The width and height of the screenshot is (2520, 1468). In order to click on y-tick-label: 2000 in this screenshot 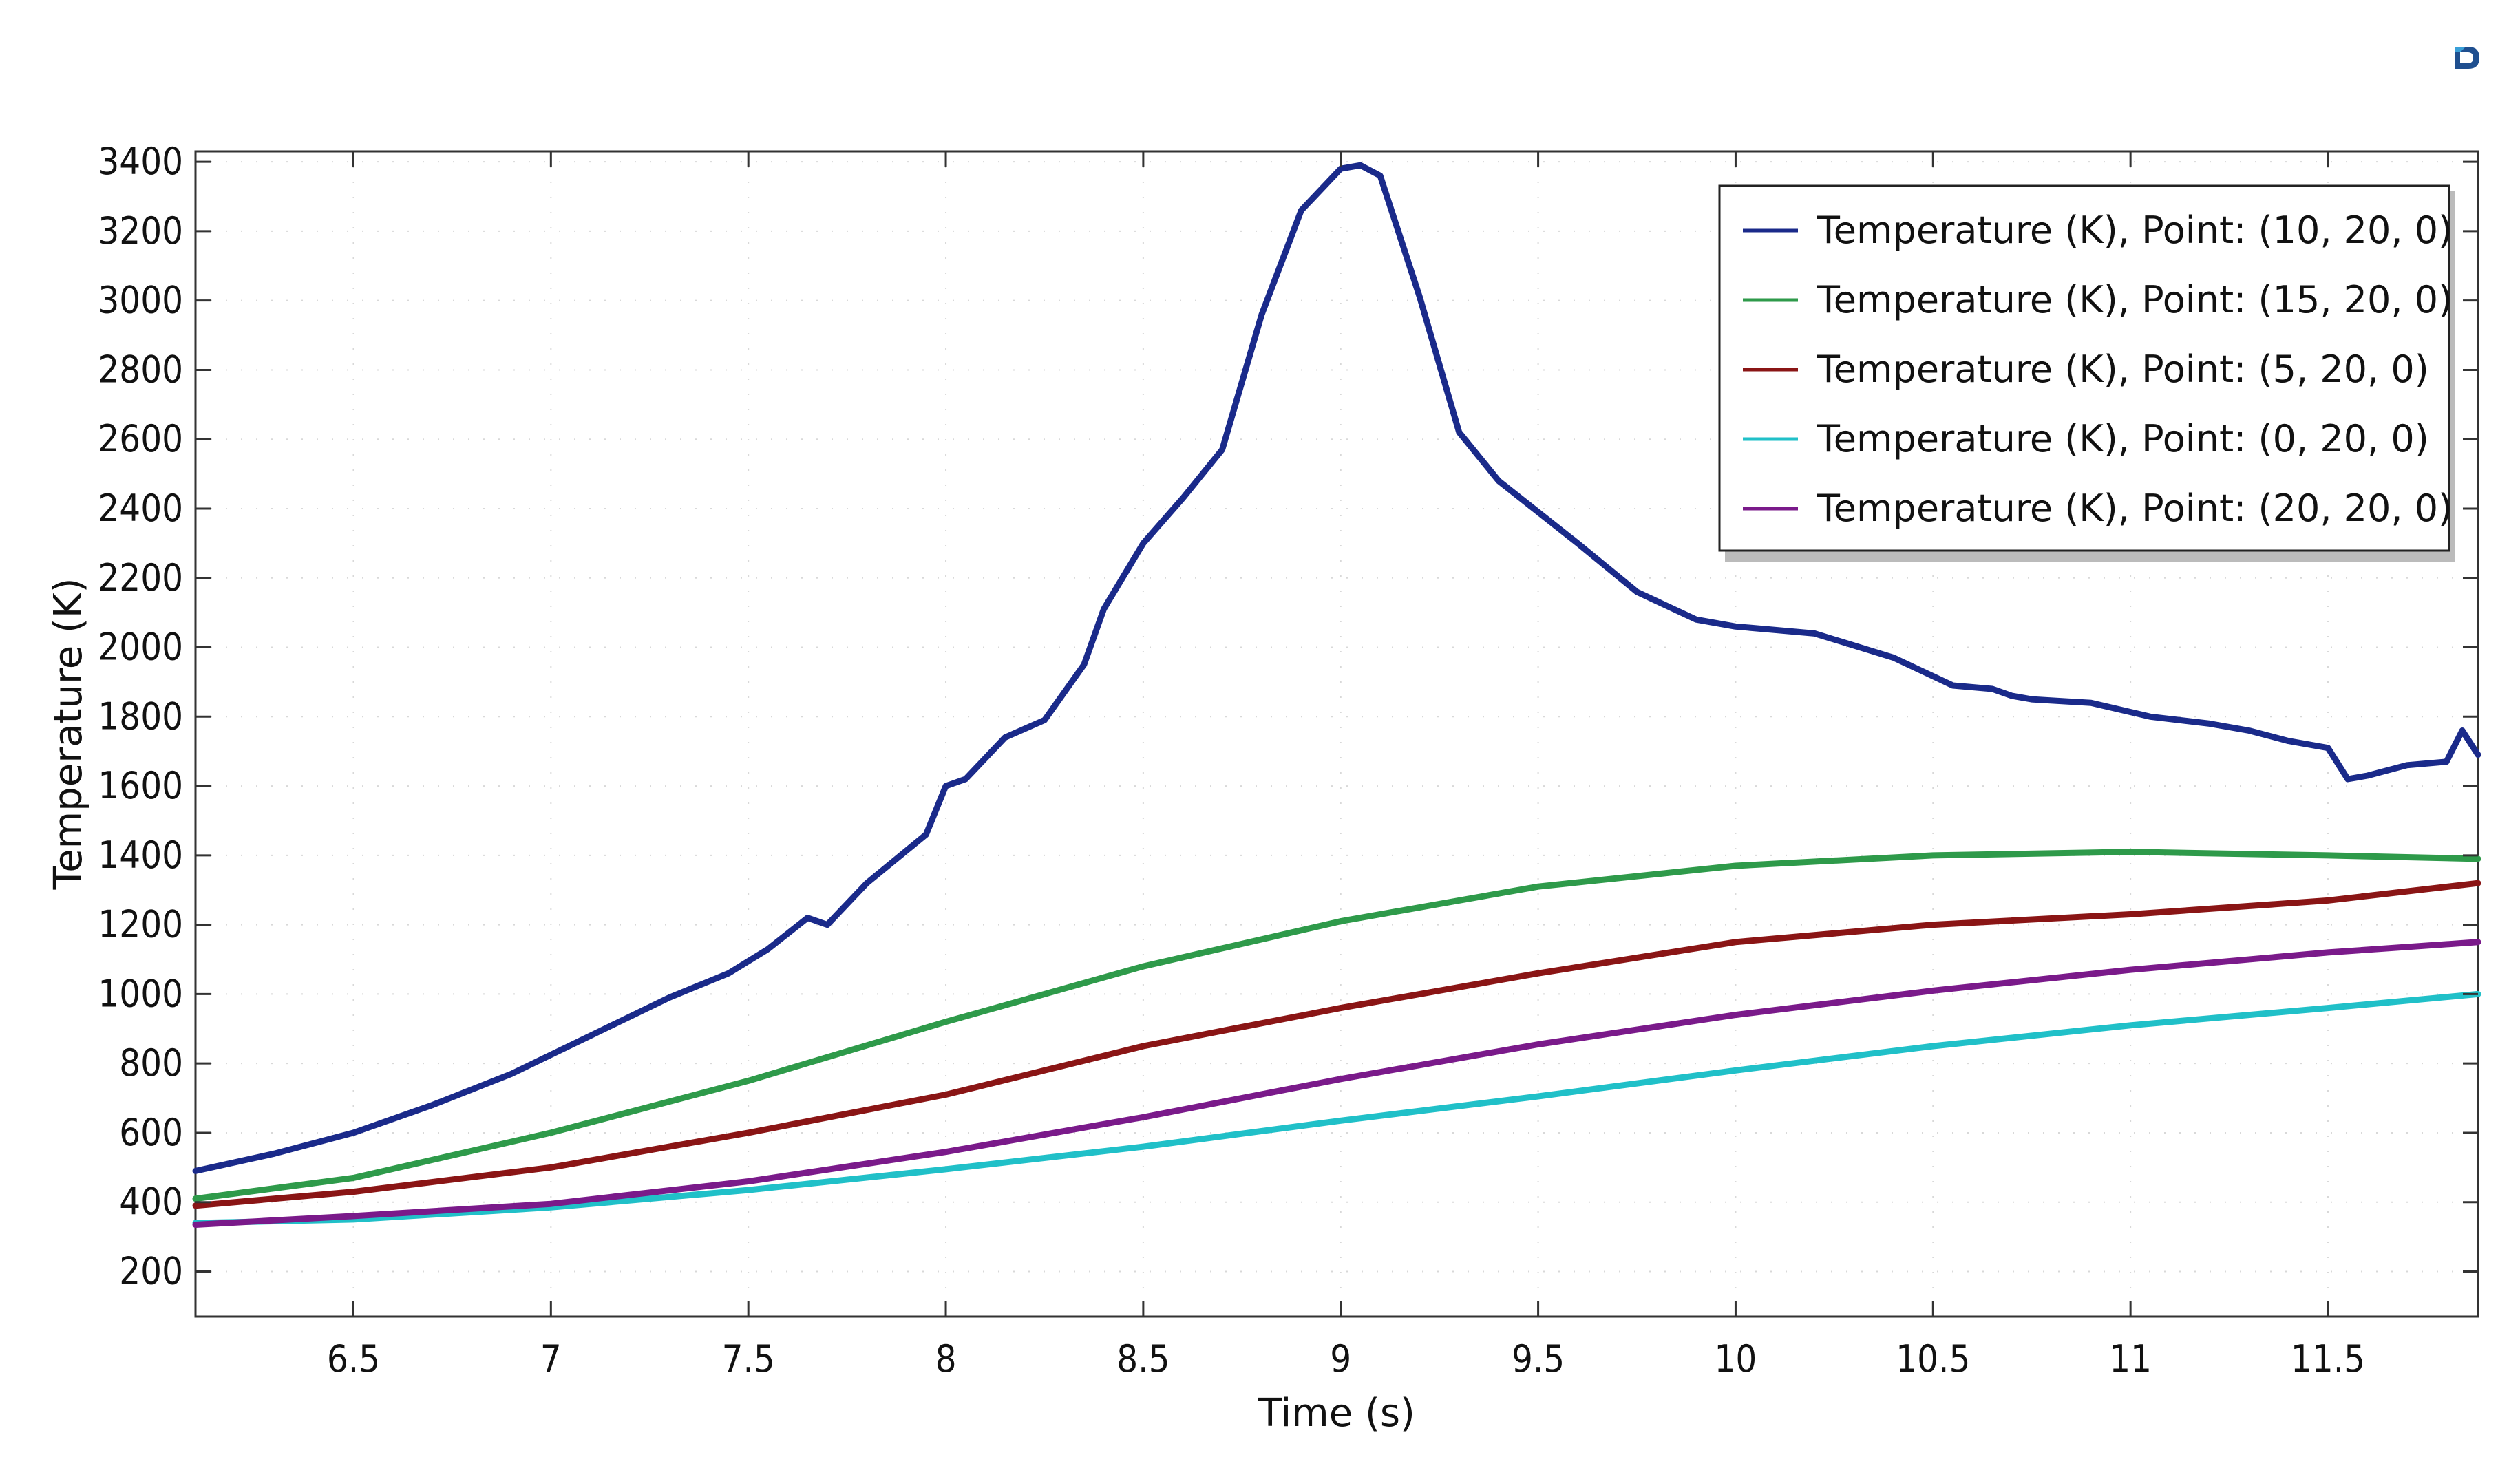, I will do `click(140, 647)`.